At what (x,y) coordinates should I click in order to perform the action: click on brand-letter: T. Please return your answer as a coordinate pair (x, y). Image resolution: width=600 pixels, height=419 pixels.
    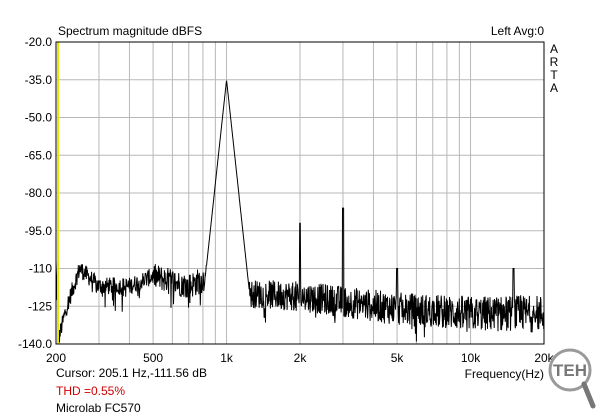
    Looking at the image, I should click on (554, 75).